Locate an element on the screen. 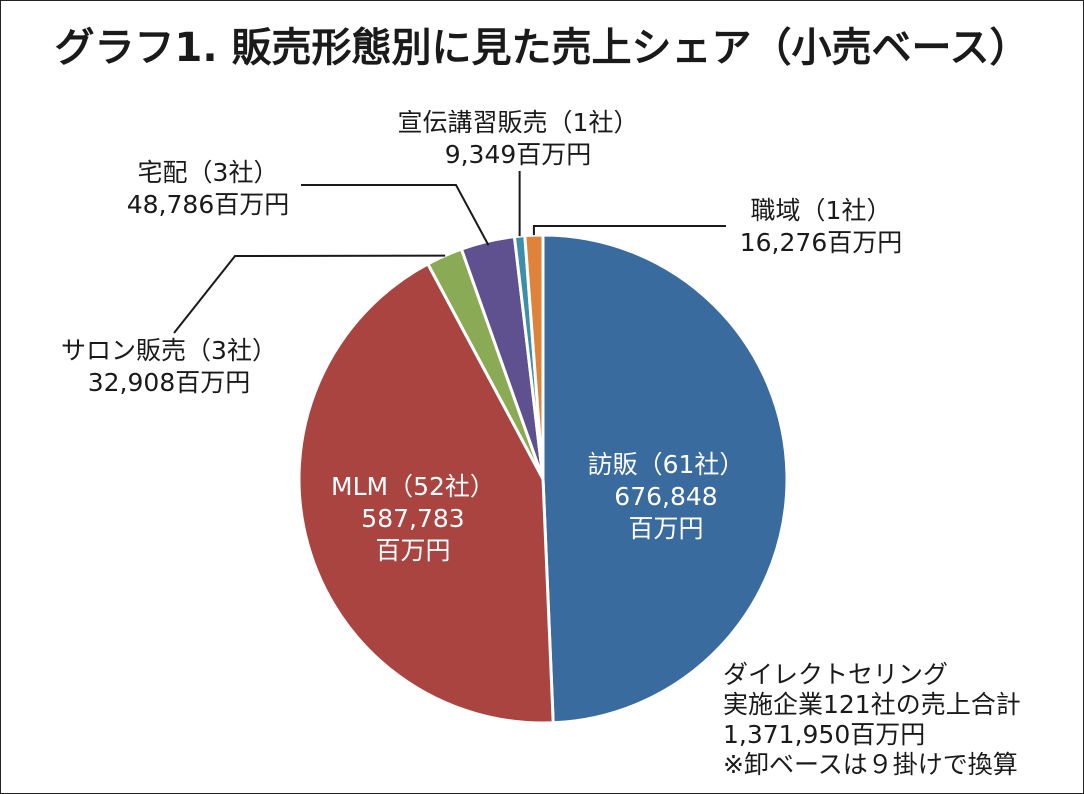 The height and width of the screenshot is (794, 1084). slice-houhan is located at coordinates (665, 479).